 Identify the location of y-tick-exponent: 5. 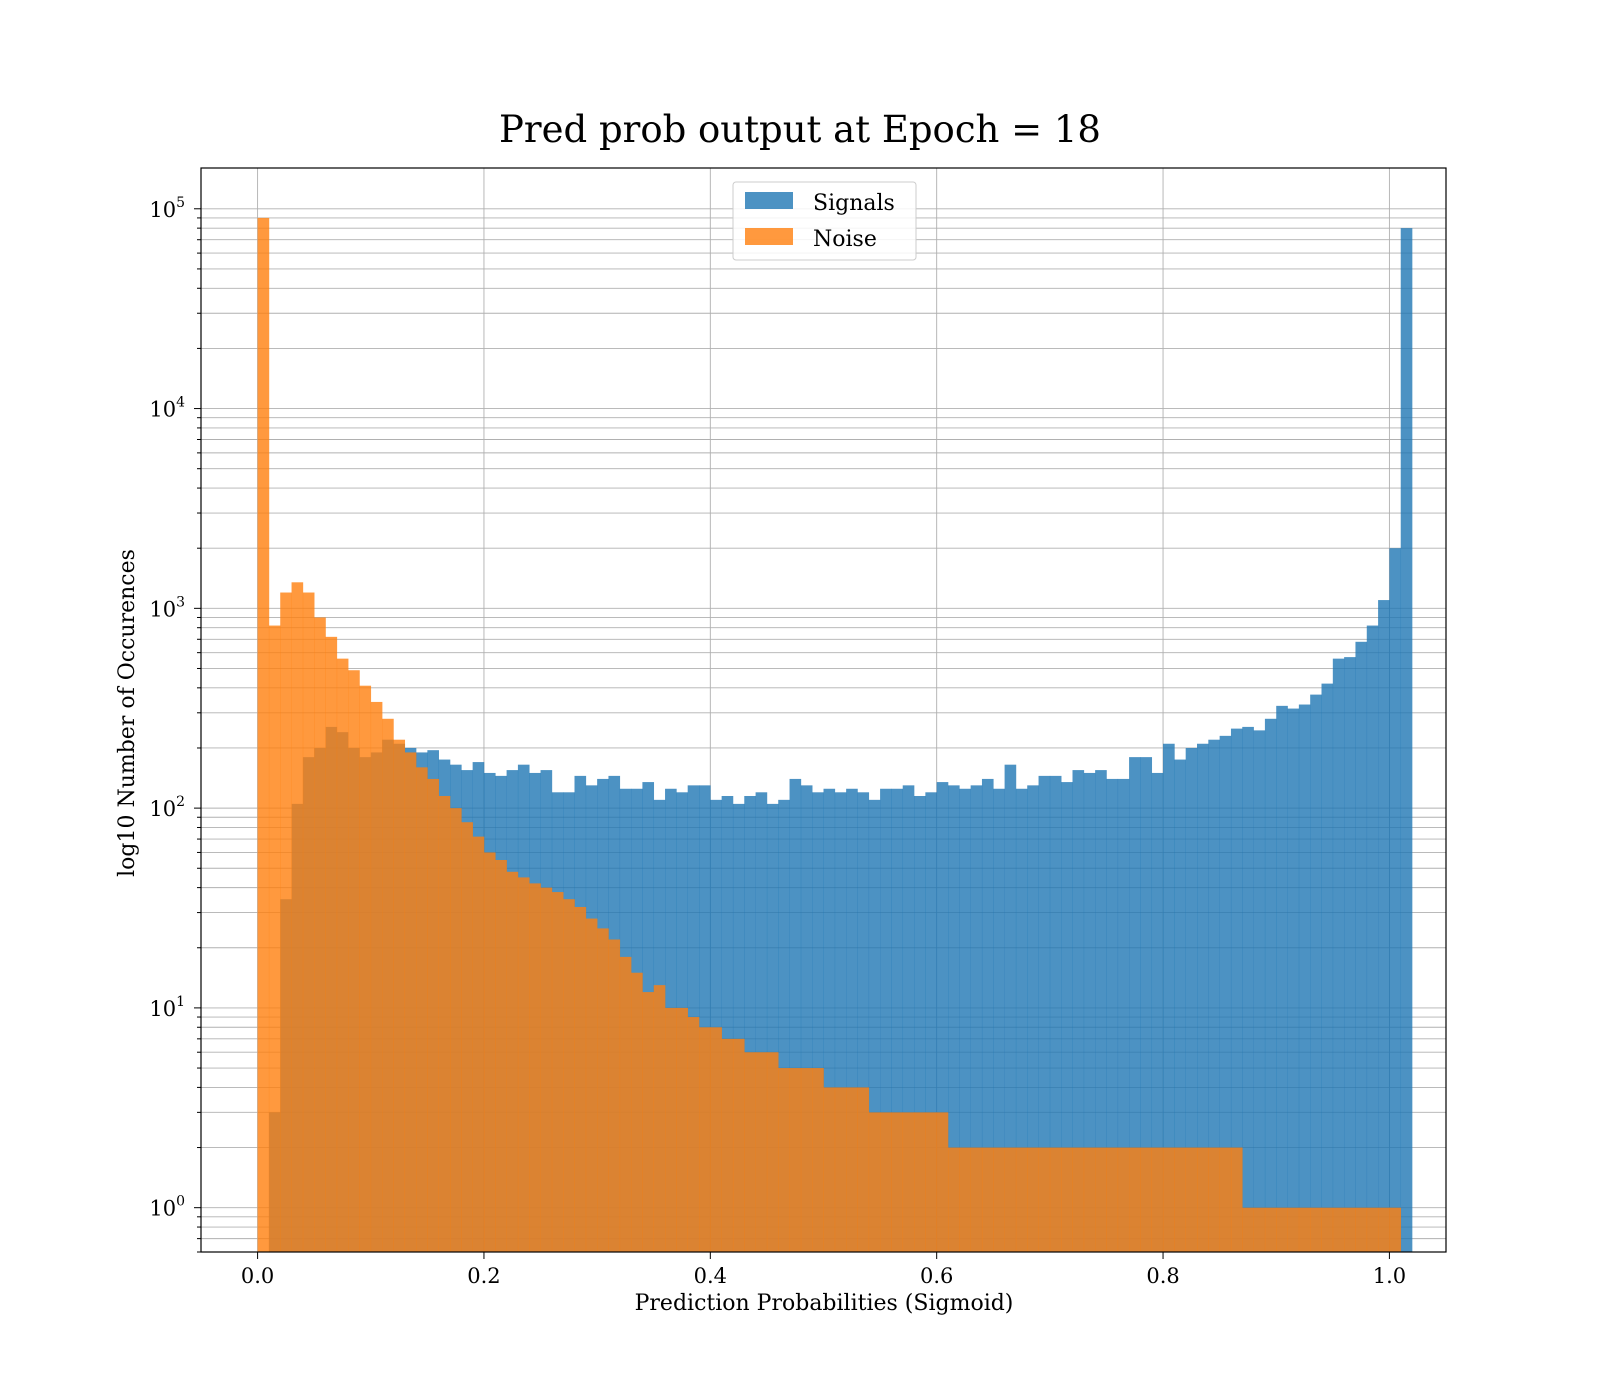
(180, 203).